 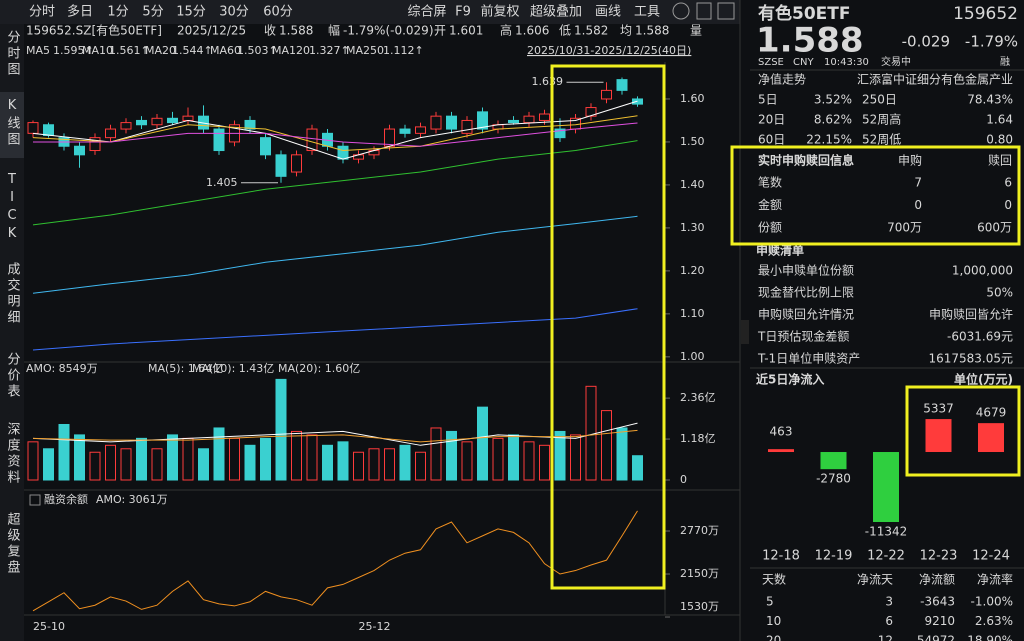 I want to click on side-tab: TICK, so click(x=12, y=208).